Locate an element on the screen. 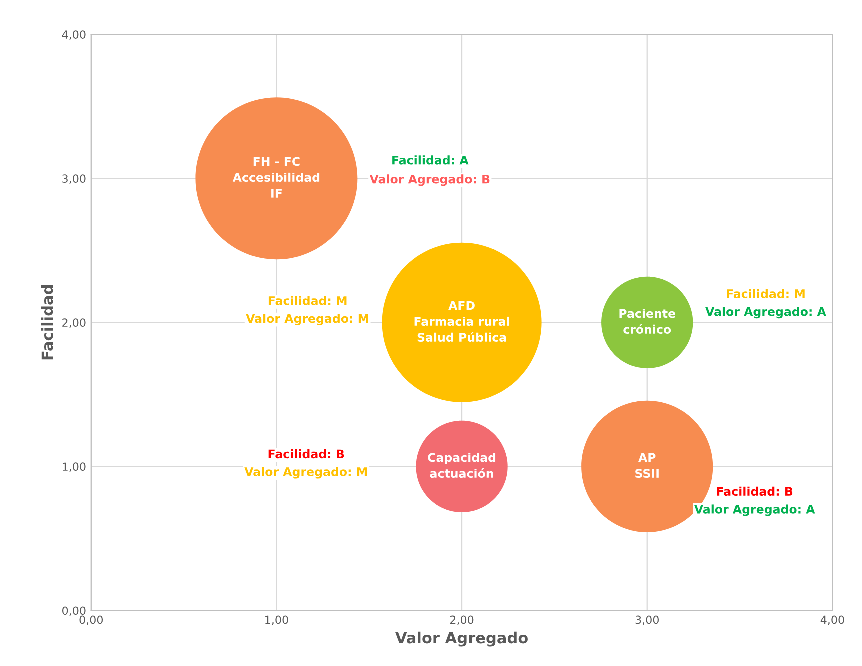  data-label: FH - FC Accesibilidad IF is located at coordinates (276, 177).